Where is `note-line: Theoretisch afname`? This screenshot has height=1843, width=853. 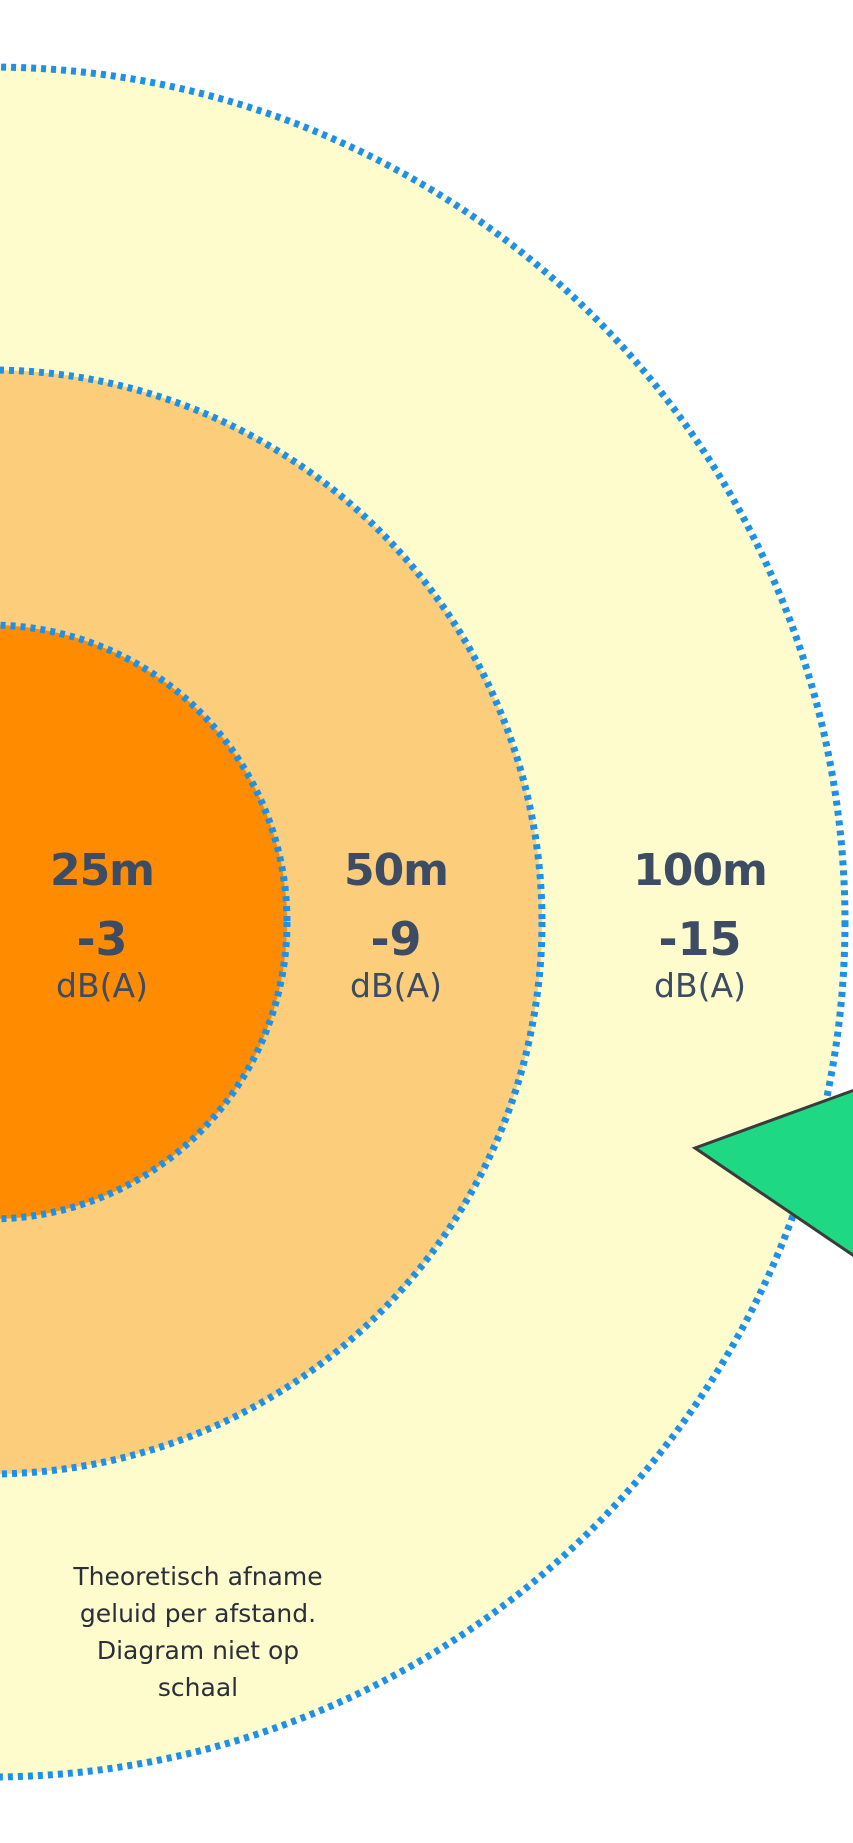
note-line: Theoretisch afname is located at coordinates (198, 1576).